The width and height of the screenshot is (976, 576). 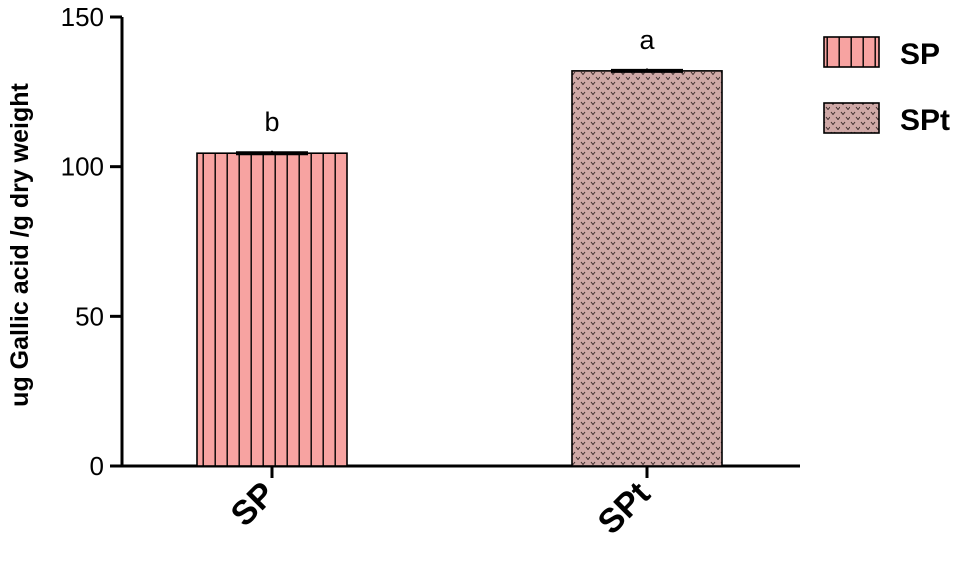 What do you see at coordinates (92, 241) in the screenshot?
I see `y-axis: 0 50 100 150` at bounding box center [92, 241].